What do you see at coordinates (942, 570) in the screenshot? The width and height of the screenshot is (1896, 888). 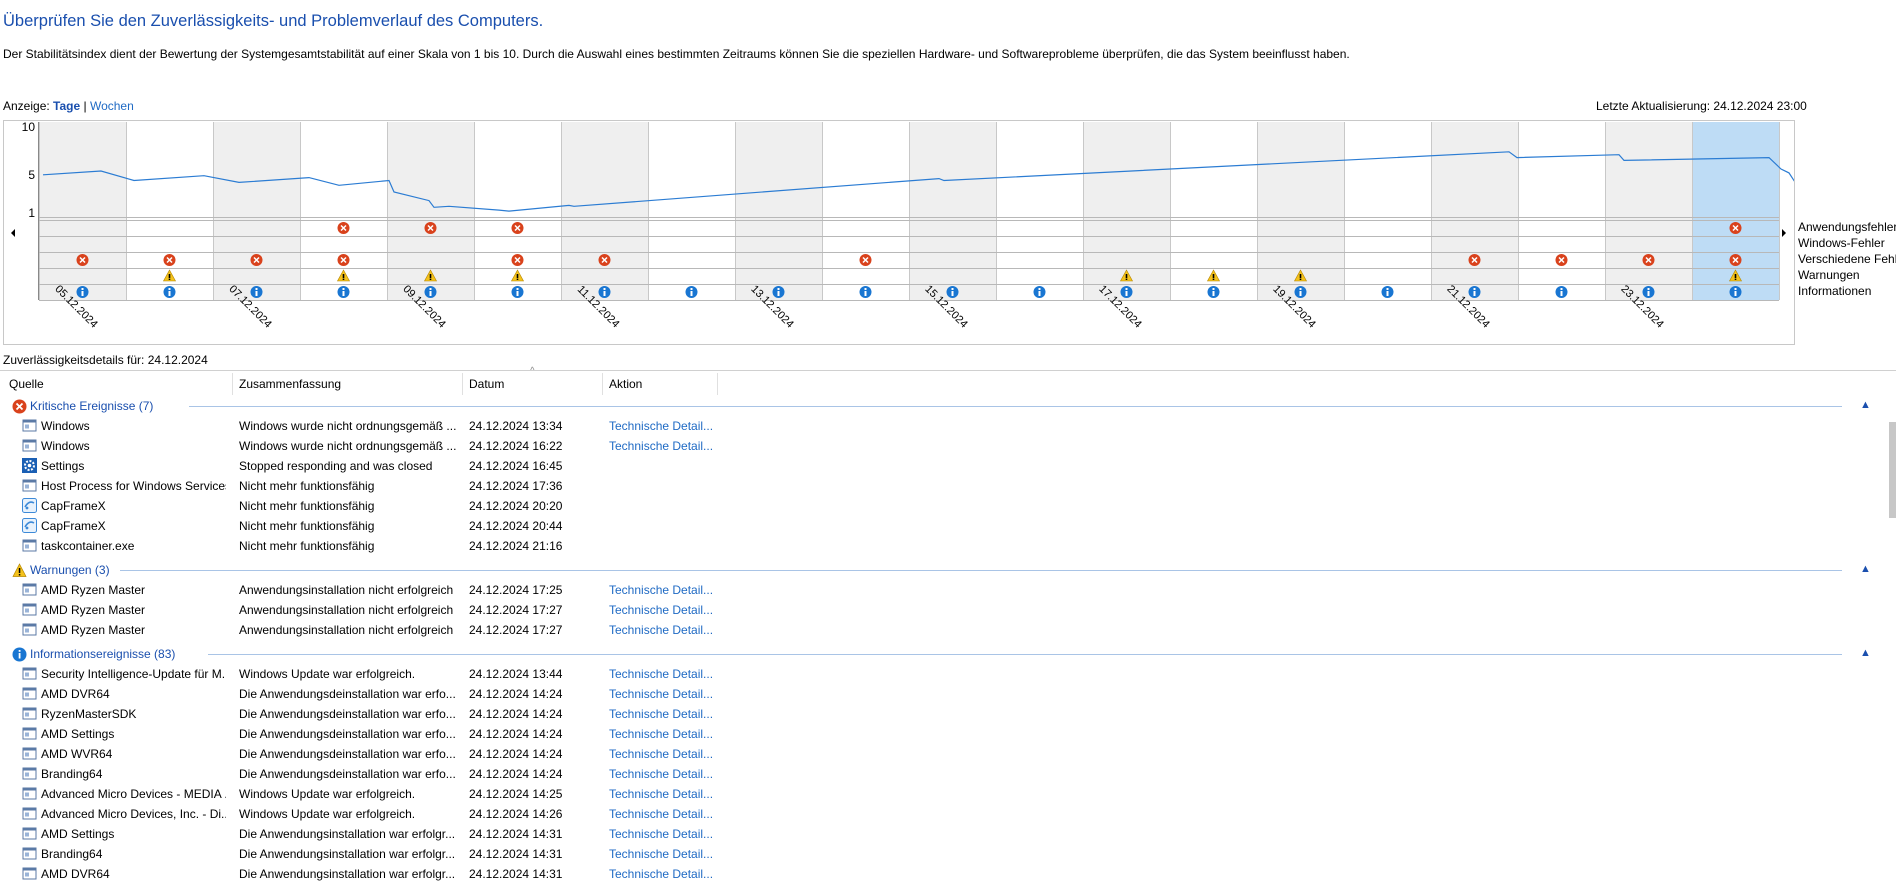 I see `group-header: Warnungen (3)` at bounding box center [942, 570].